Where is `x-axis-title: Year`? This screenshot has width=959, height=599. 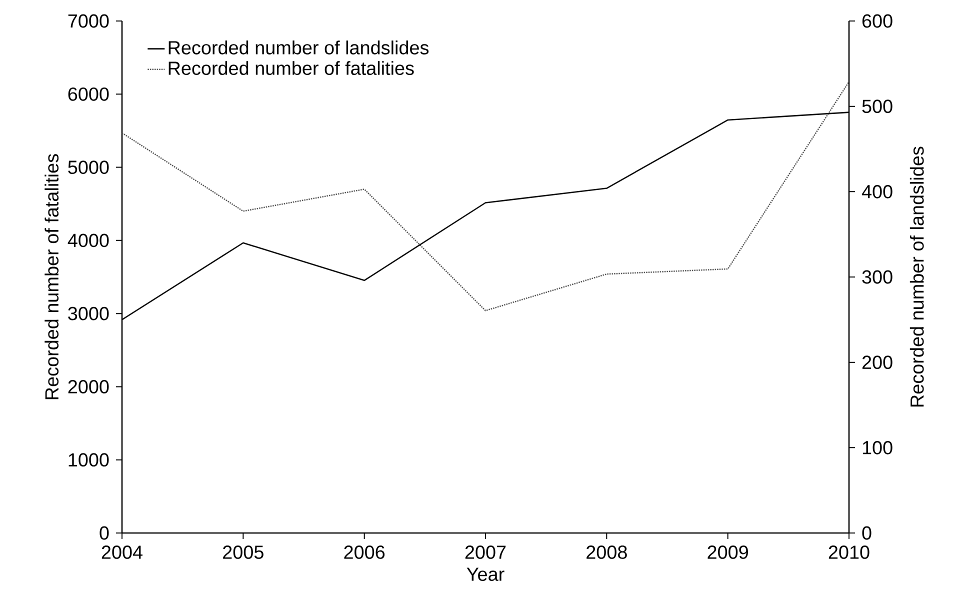
x-axis-title: Year is located at coordinates (485, 574).